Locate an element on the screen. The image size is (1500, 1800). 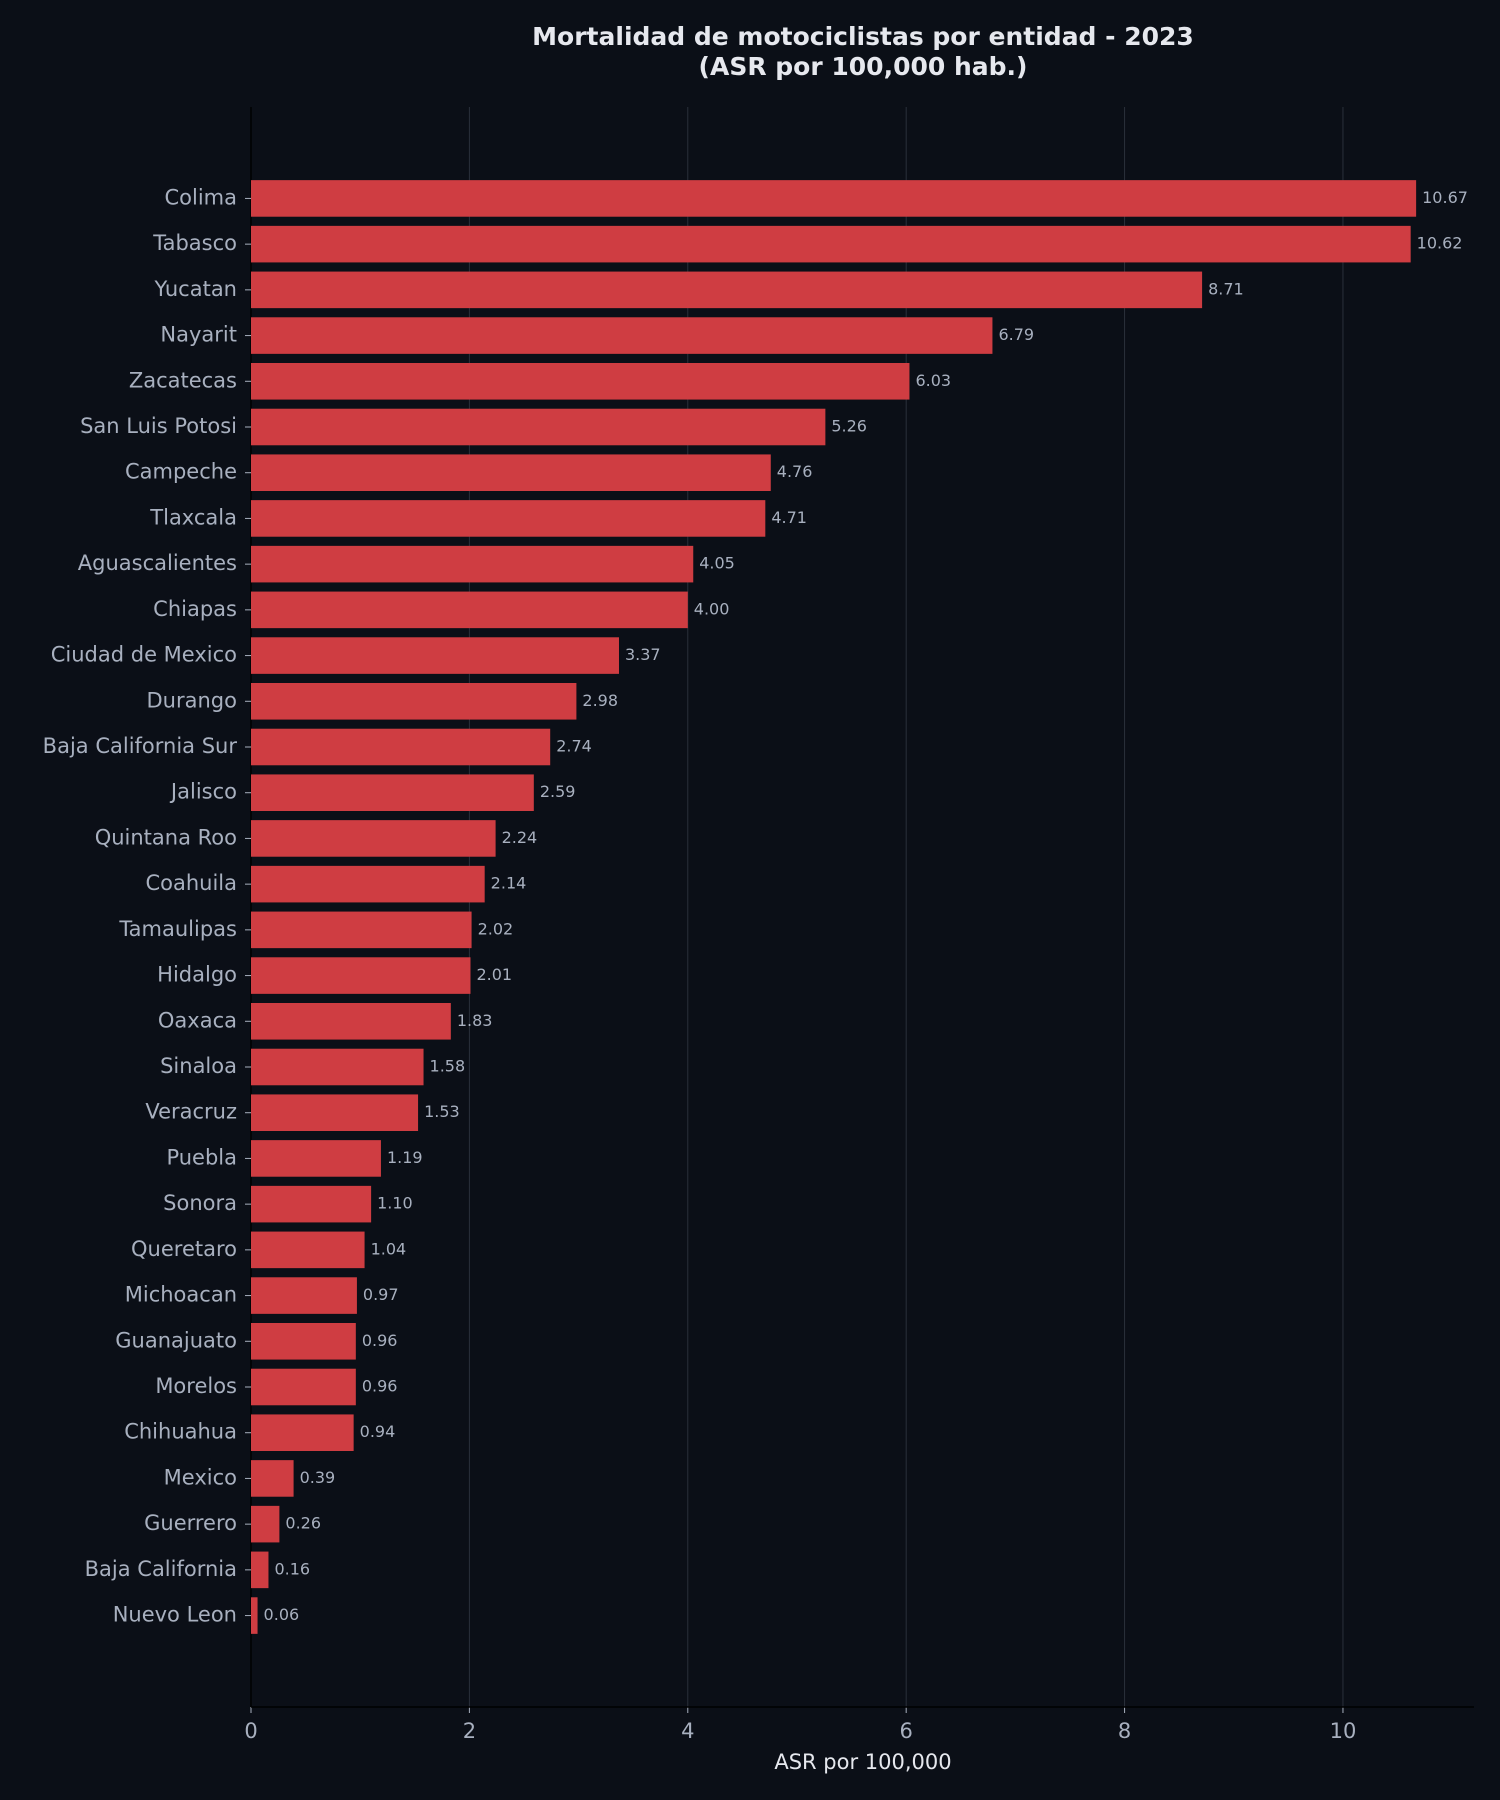
value-label: 0.97 is located at coordinates (381, 1294).